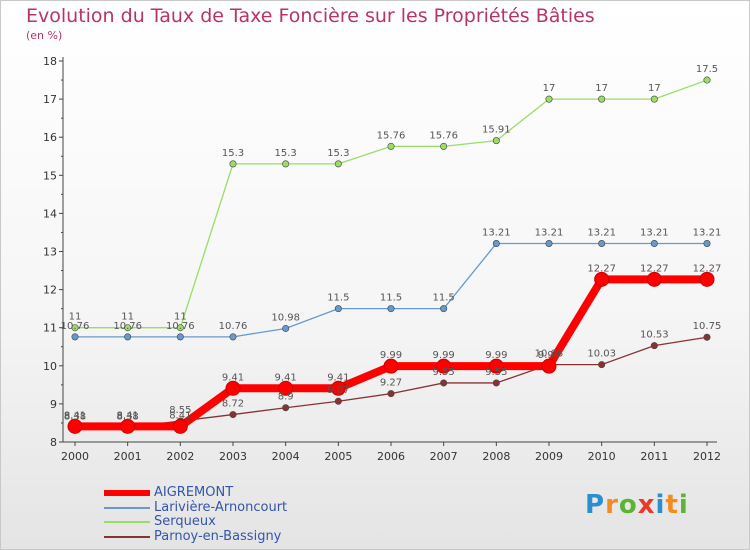  Describe the element at coordinates (127, 493) in the screenshot. I see `legend-swatch-aigremont` at that location.